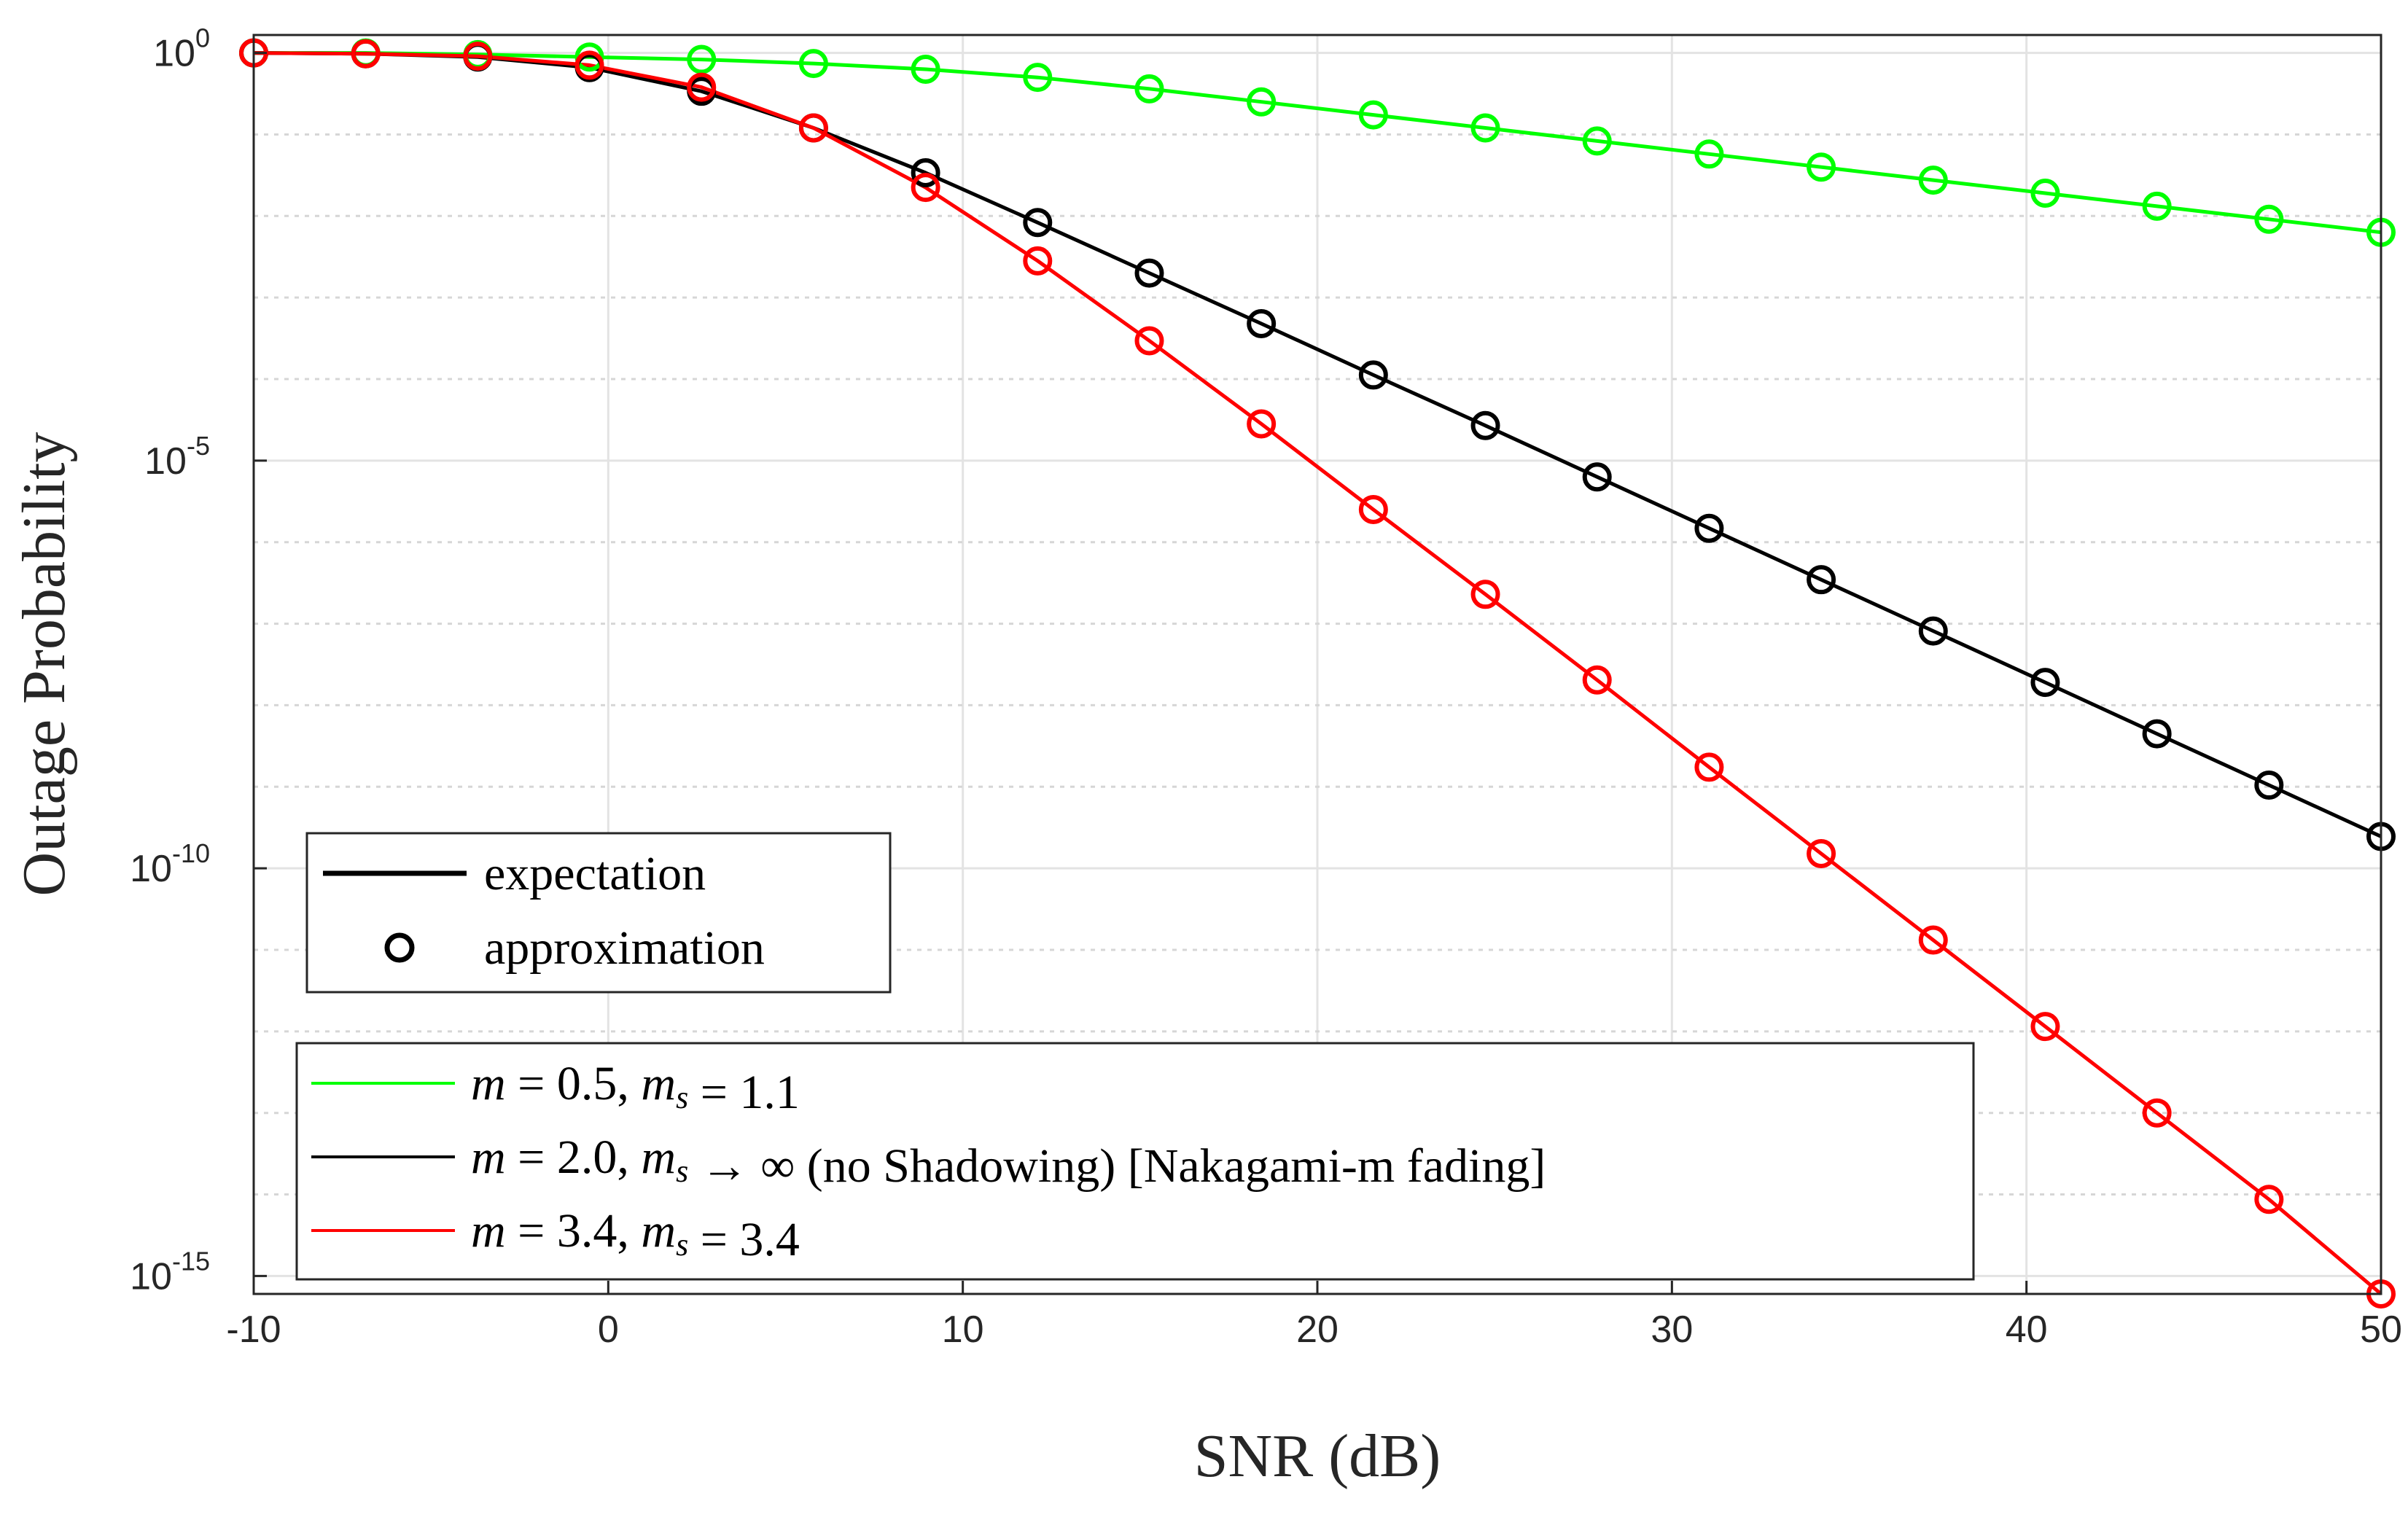 The height and width of the screenshot is (1517, 2408). I want to click on legend-marker-swatch, so click(400, 947).